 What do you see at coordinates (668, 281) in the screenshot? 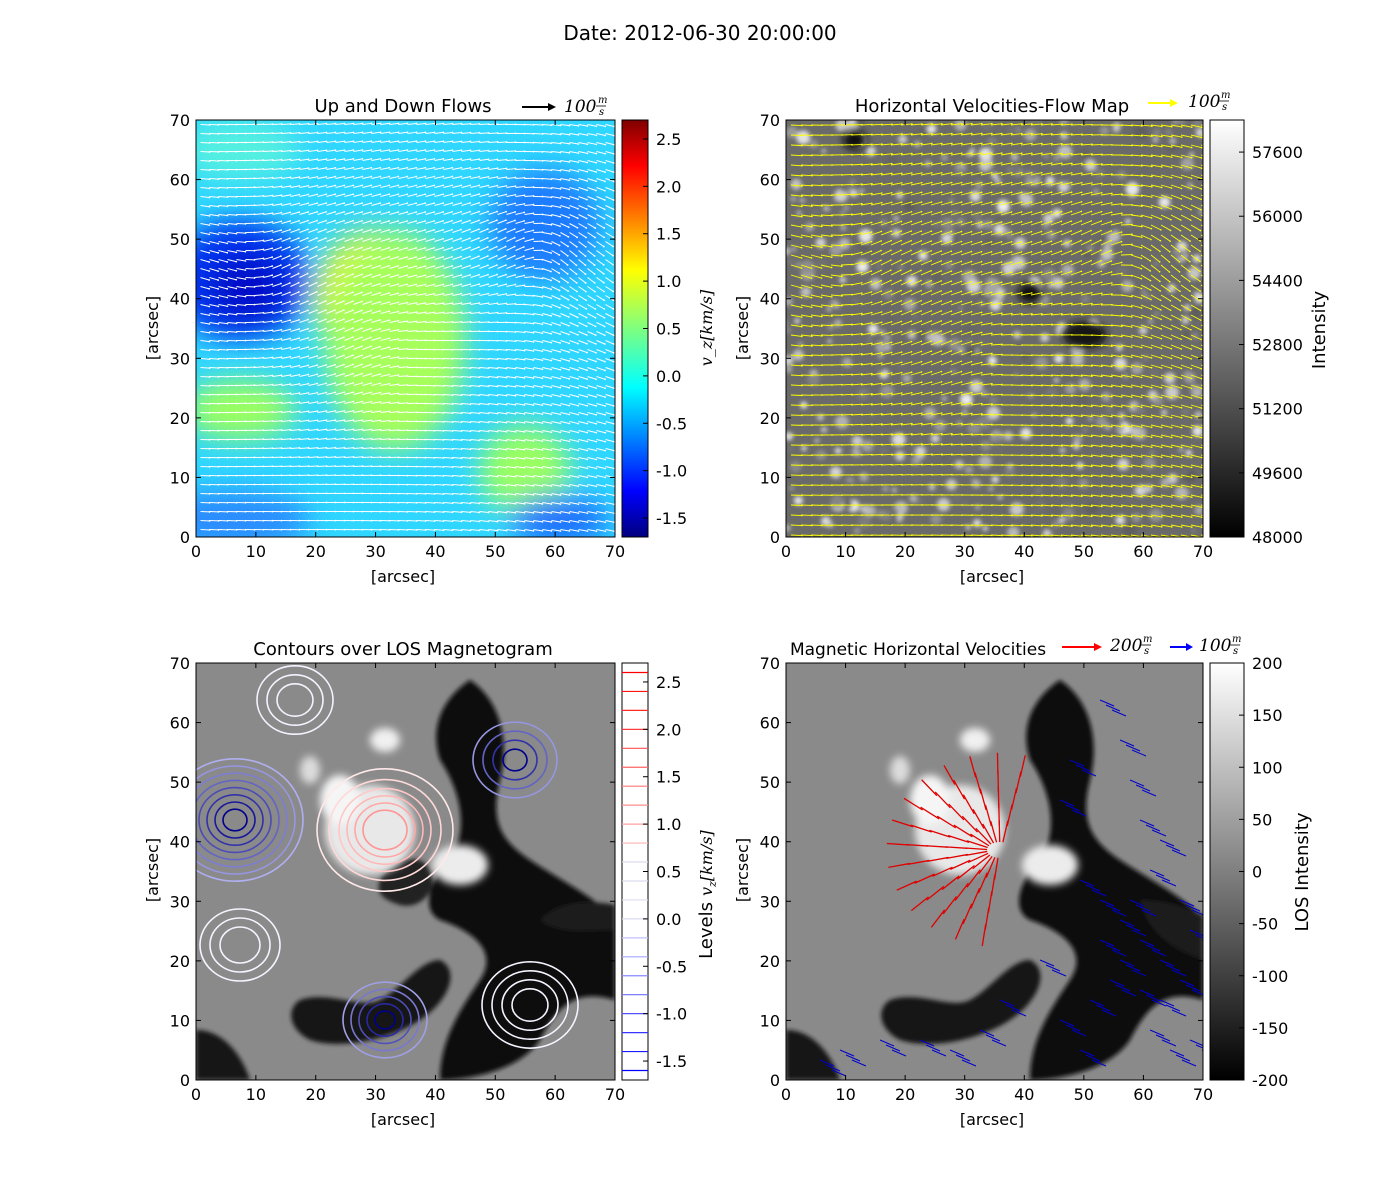
I see `colorbar-tick-label: 1.0` at bounding box center [668, 281].